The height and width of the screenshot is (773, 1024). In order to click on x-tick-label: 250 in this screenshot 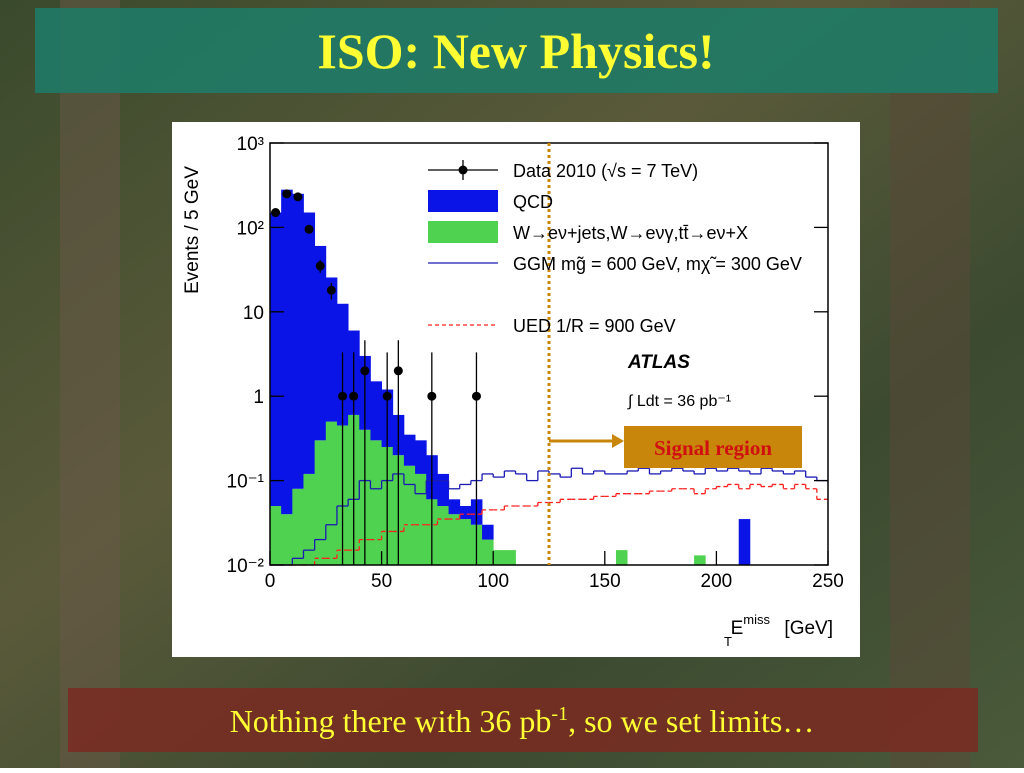, I will do `click(828, 581)`.